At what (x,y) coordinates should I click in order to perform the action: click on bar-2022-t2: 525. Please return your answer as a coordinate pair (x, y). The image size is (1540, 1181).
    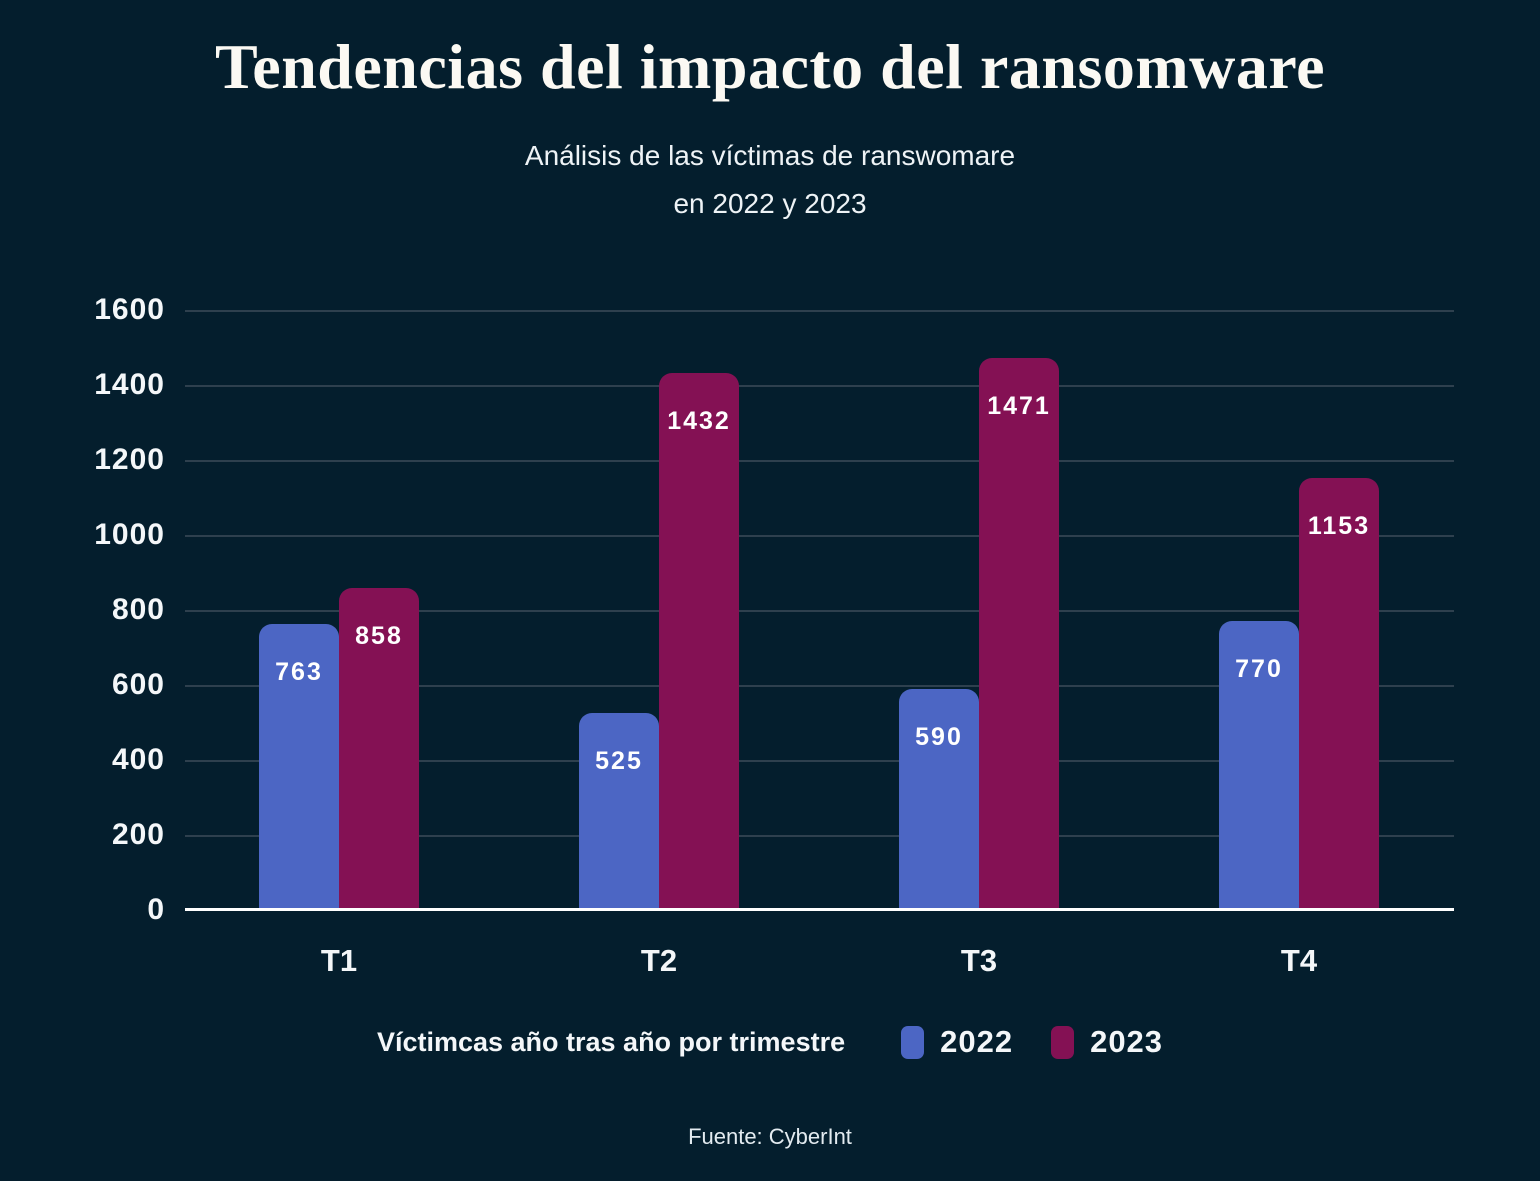
    Looking at the image, I should click on (619, 811).